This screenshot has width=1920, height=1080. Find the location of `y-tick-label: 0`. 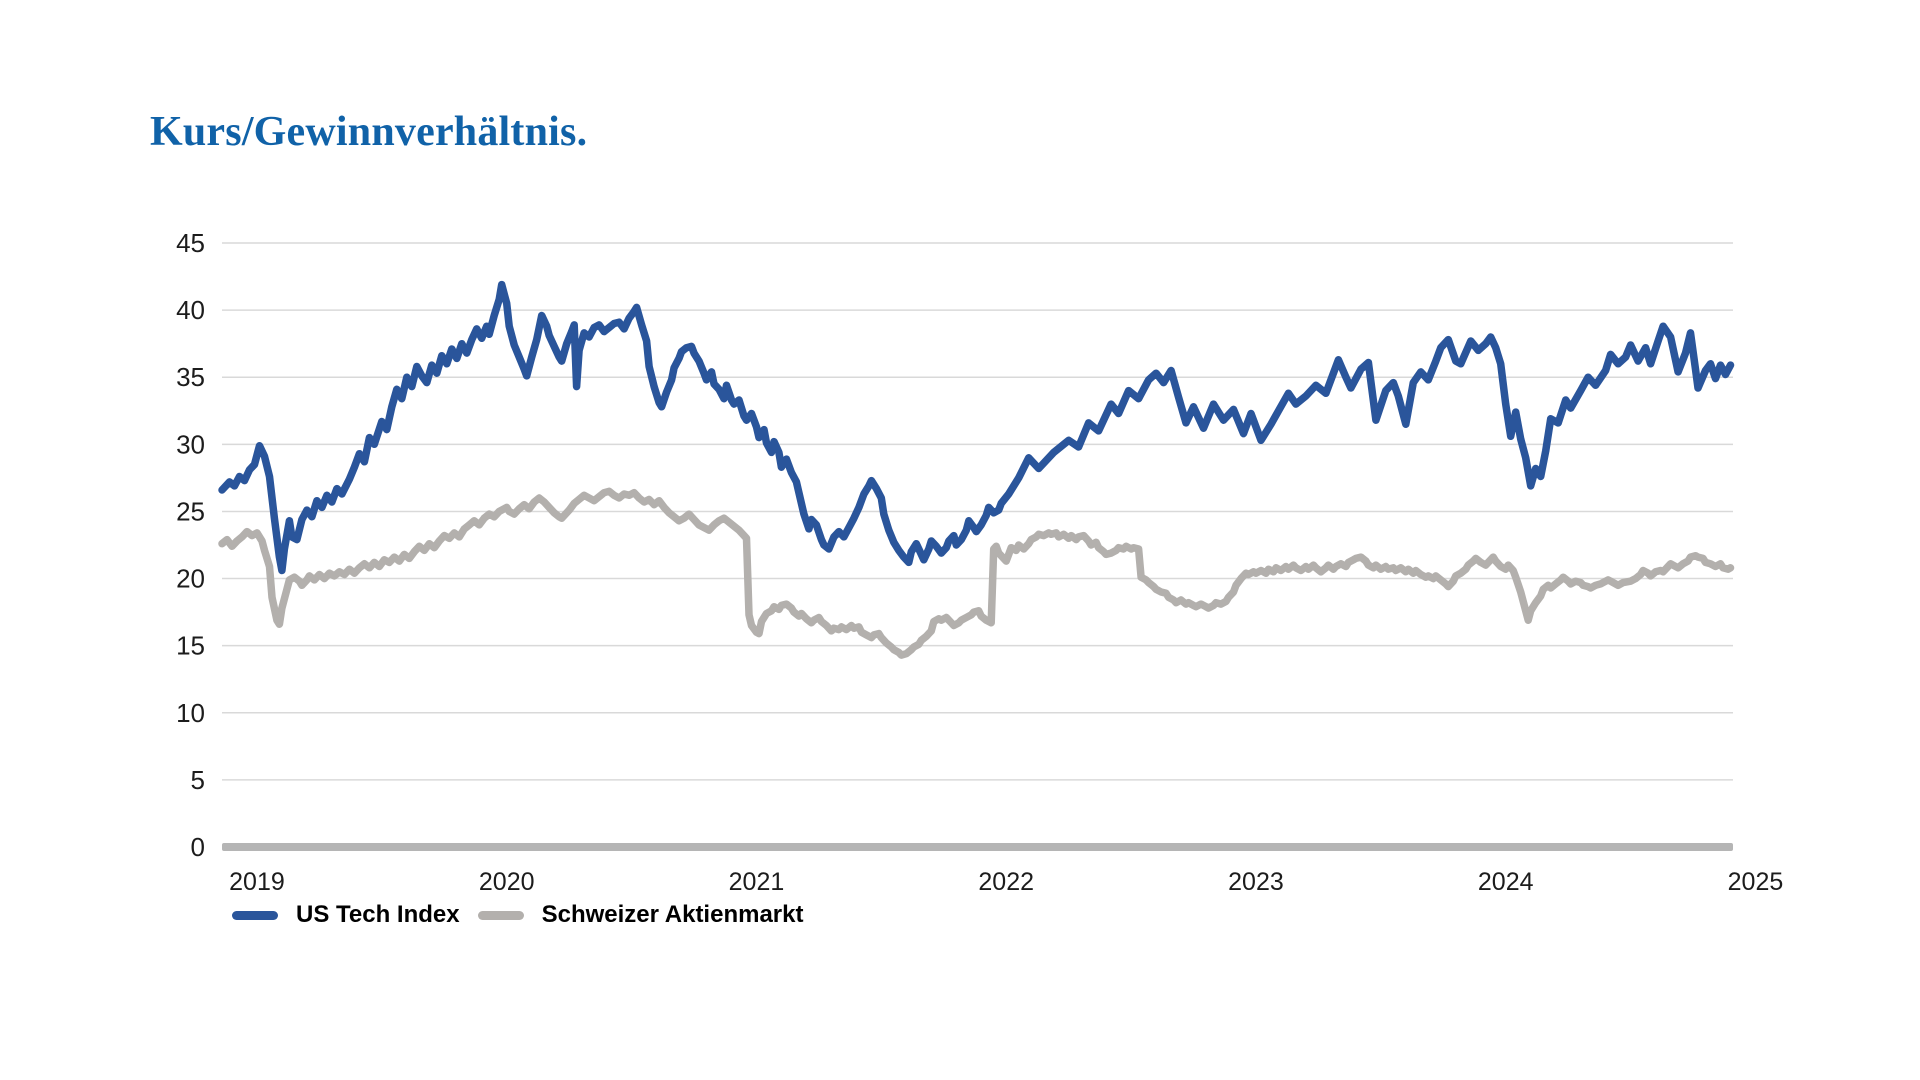

y-tick-label: 0 is located at coordinates (198, 847).